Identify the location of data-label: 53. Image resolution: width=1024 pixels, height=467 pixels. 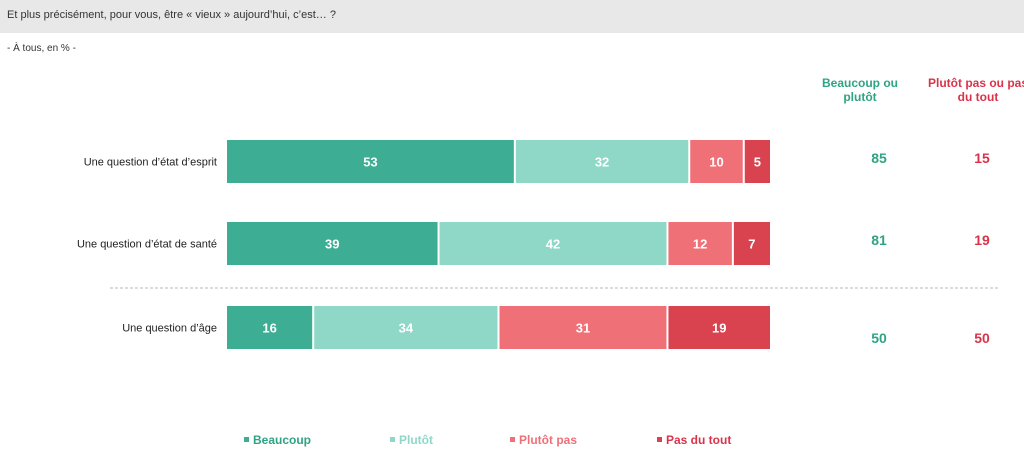
(370, 162).